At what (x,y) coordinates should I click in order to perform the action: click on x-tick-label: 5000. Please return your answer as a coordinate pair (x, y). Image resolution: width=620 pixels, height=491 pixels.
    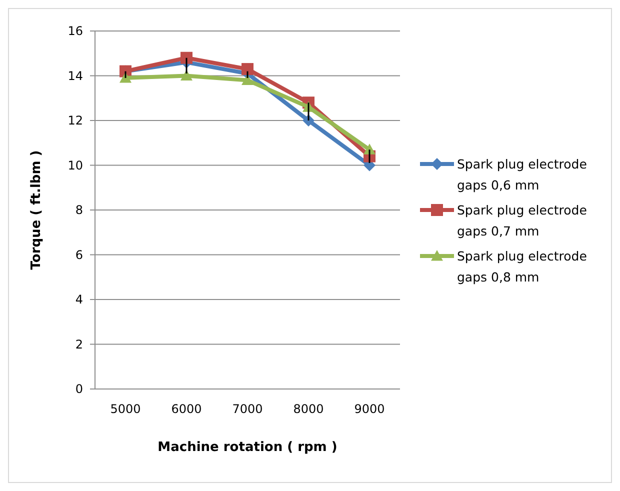
    Looking at the image, I should click on (125, 409).